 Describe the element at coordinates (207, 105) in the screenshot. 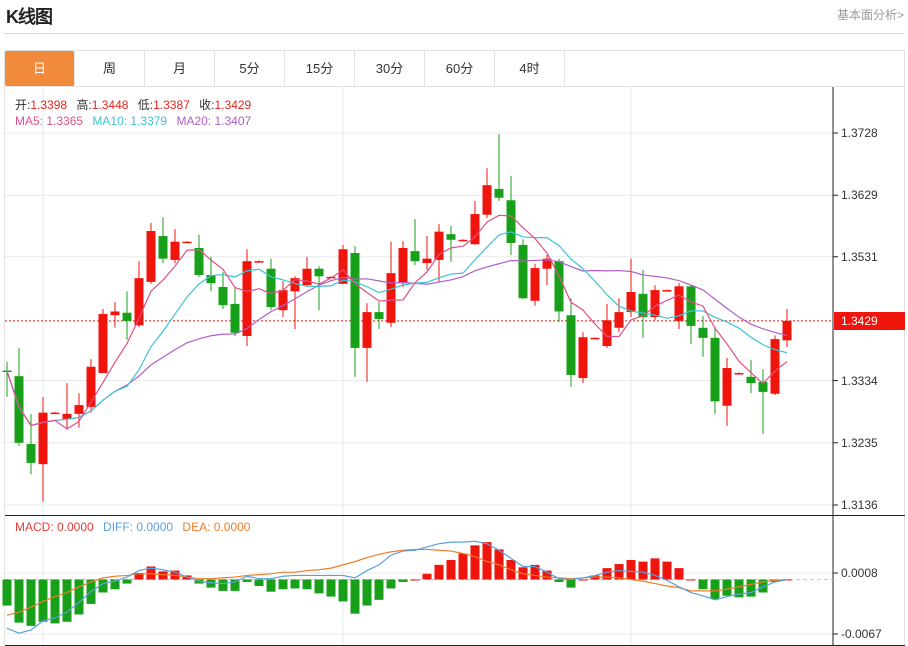

I see `close-label: 收:` at that location.